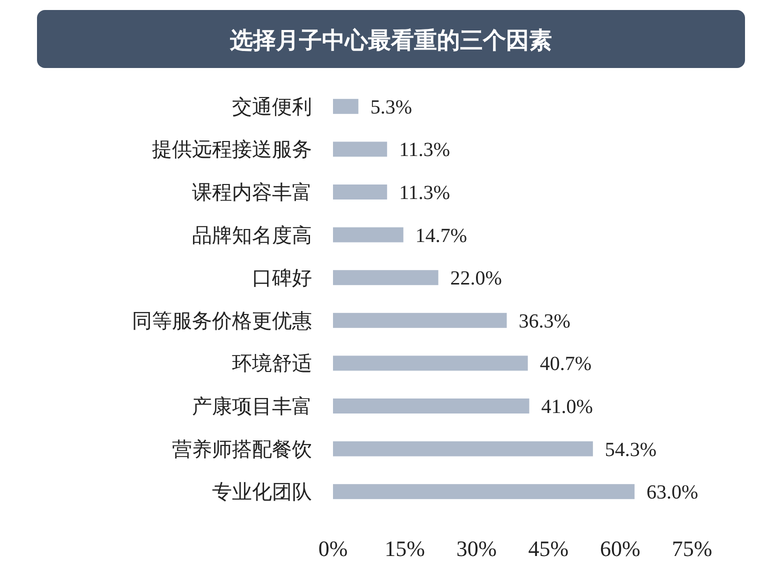  What do you see at coordinates (333, 548) in the screenshot?
I see `x-tick-label: 0%` at bounding box center [333, 548].